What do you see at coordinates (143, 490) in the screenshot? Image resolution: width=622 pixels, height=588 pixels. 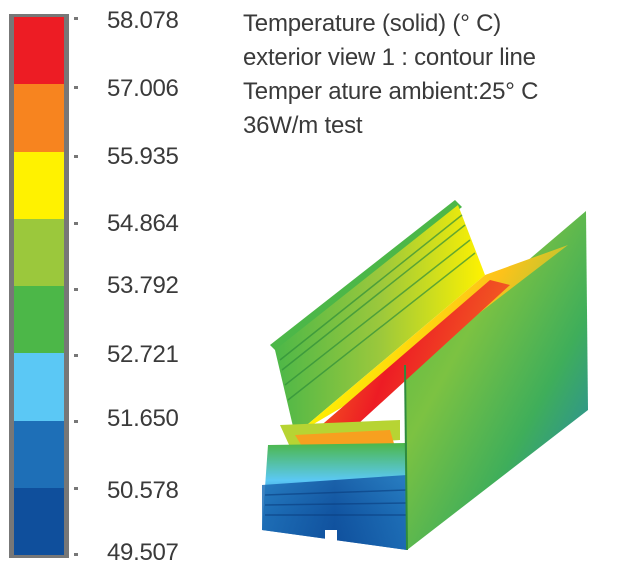 I see `scale-label: 50.578` at bounding box center [143, 490].